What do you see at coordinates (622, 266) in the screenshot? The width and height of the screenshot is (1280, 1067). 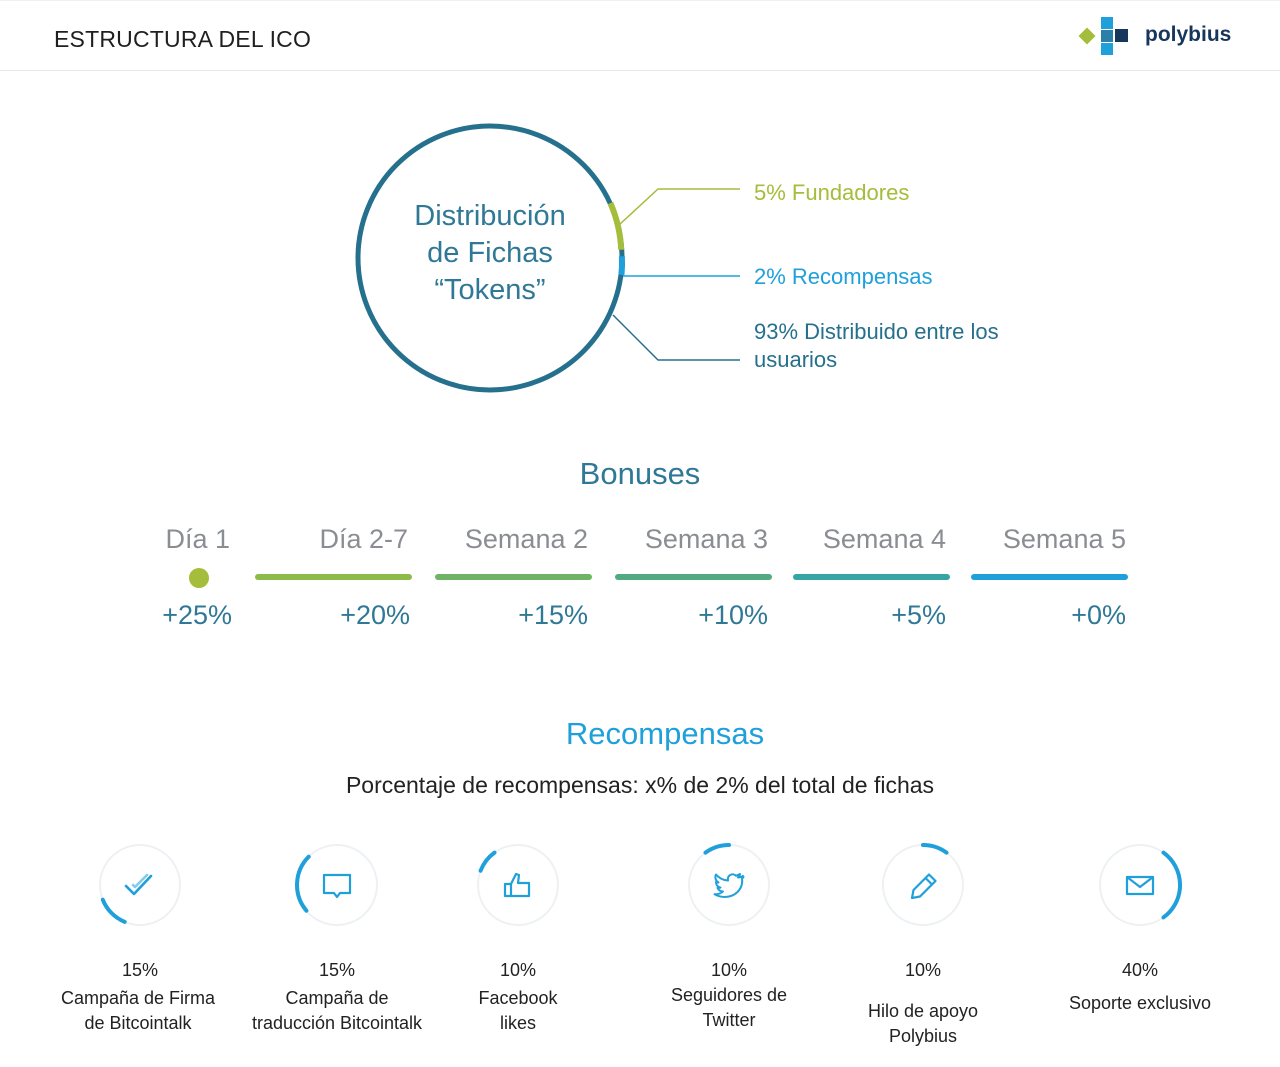 I see `distribution-arc-recompensas` at bounding box center [622, 266].